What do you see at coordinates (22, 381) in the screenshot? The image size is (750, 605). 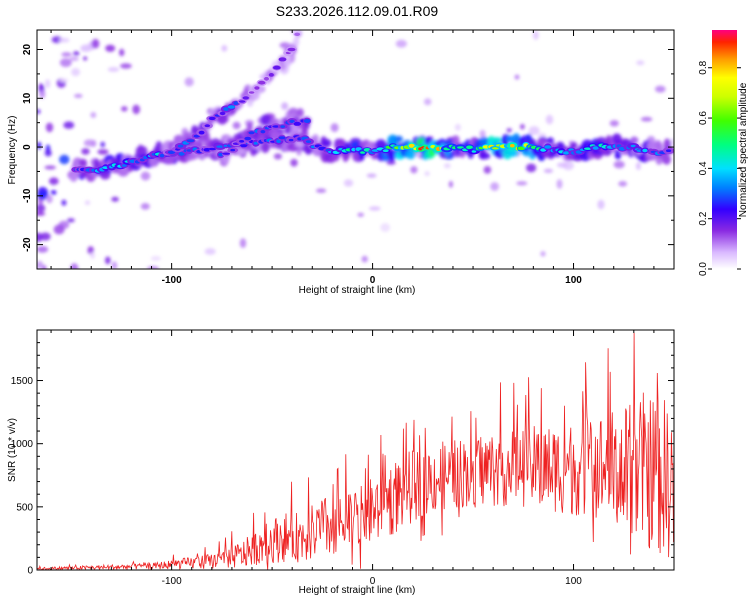 I see `snr-ytick-label: 1500` at bounding box center [22, 381].